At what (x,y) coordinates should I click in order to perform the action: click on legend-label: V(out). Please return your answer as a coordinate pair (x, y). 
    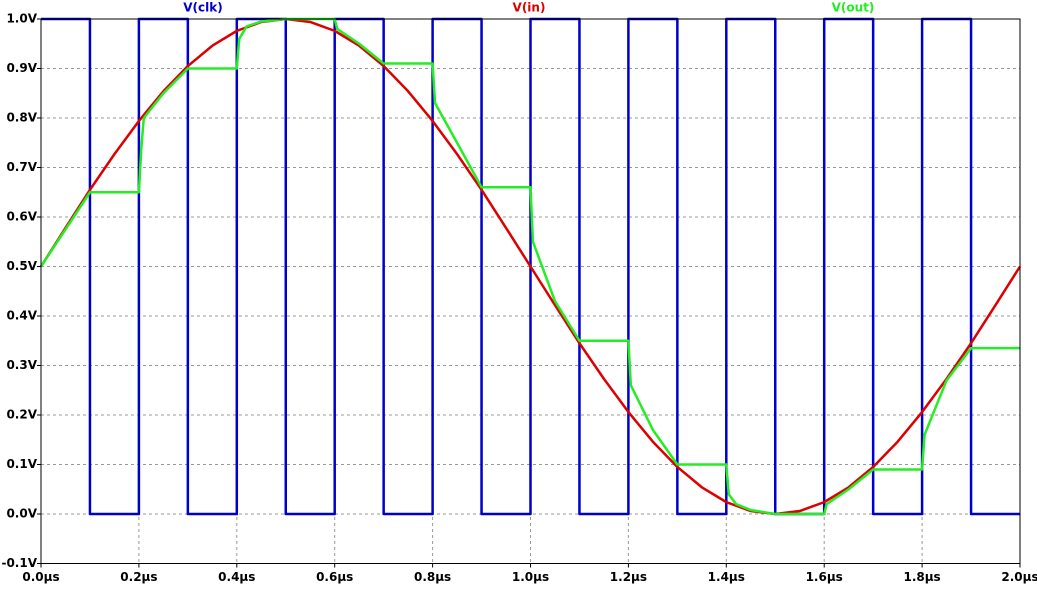
    Looking at the image, I should click on (853, 8).